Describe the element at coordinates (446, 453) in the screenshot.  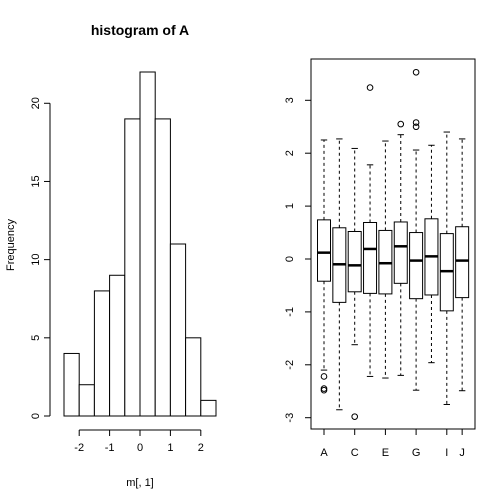
I see `boxplot-x-tick-label: I` at that location.